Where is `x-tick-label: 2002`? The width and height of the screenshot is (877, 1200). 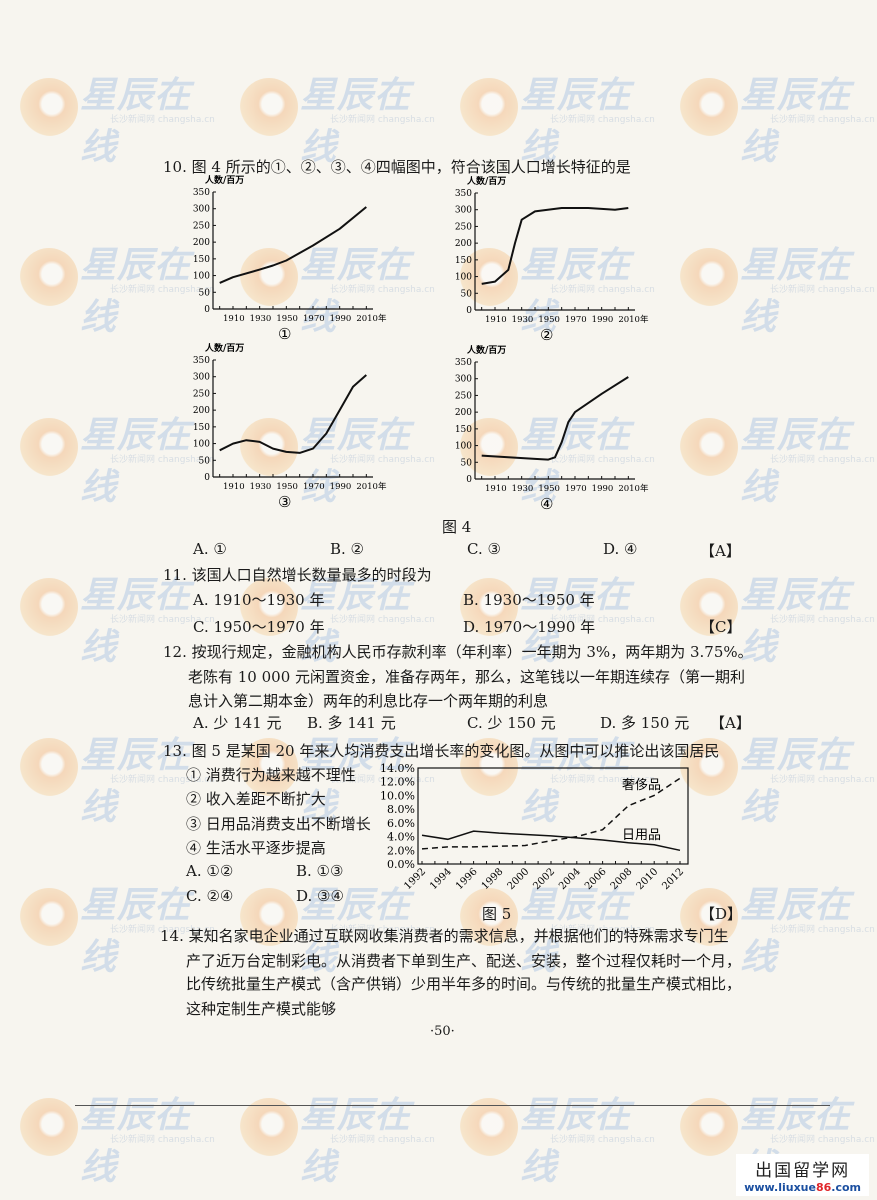 x-tick-label: 2002 is located at coordinates (544, 879).